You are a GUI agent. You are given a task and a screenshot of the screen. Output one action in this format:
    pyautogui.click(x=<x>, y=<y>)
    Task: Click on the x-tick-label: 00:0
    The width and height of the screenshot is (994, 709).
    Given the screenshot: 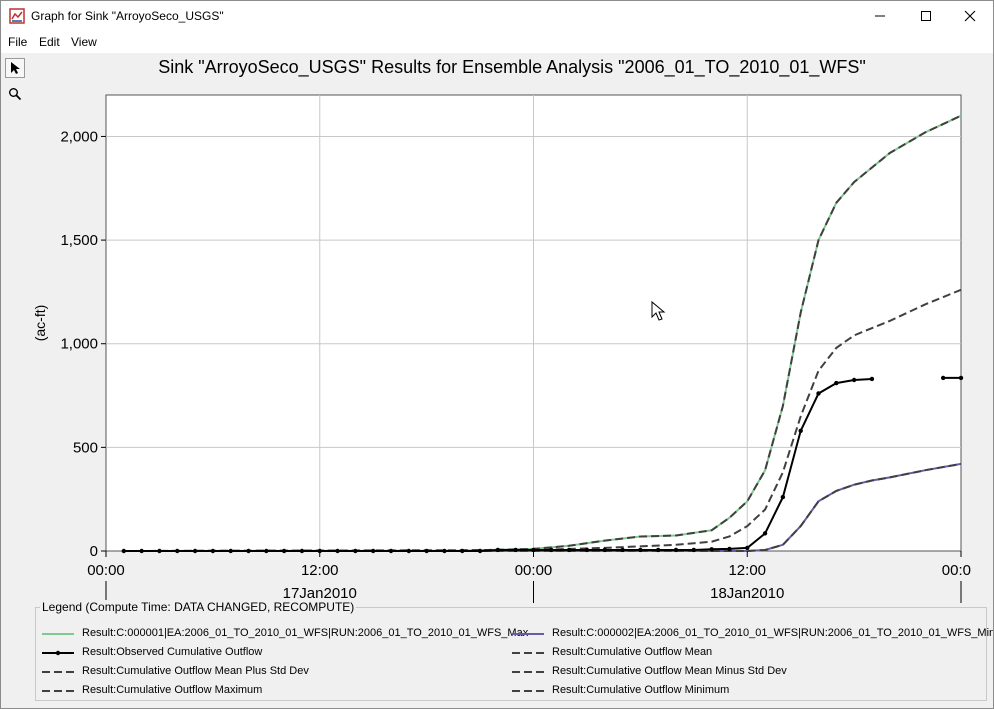 What is the action you would take?
    pyautogui.click(x=956, y=570)
    